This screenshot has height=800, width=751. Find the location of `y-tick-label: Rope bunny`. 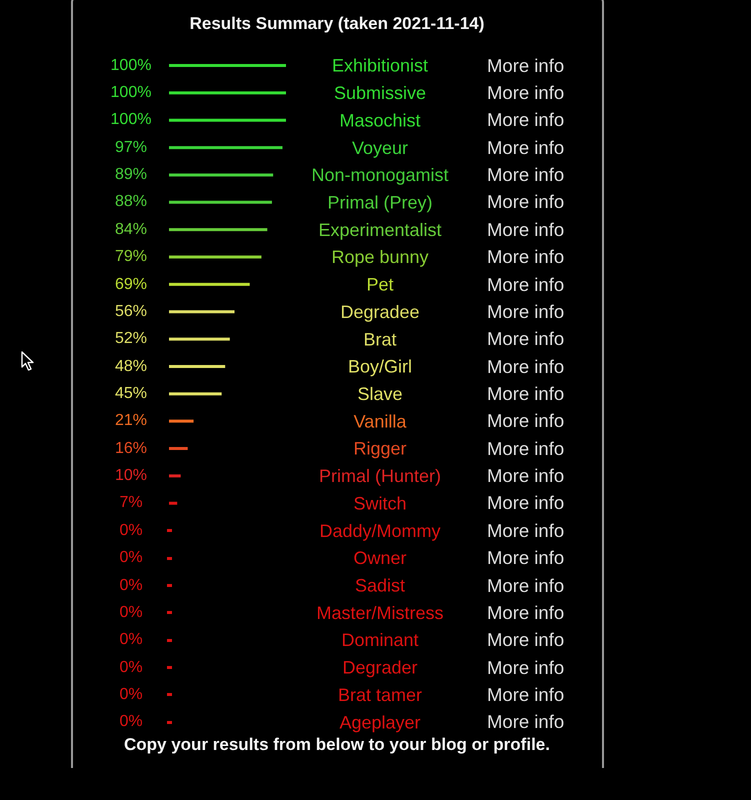

y-tick-label: Rope bunny is located at coordinates (380, 257).